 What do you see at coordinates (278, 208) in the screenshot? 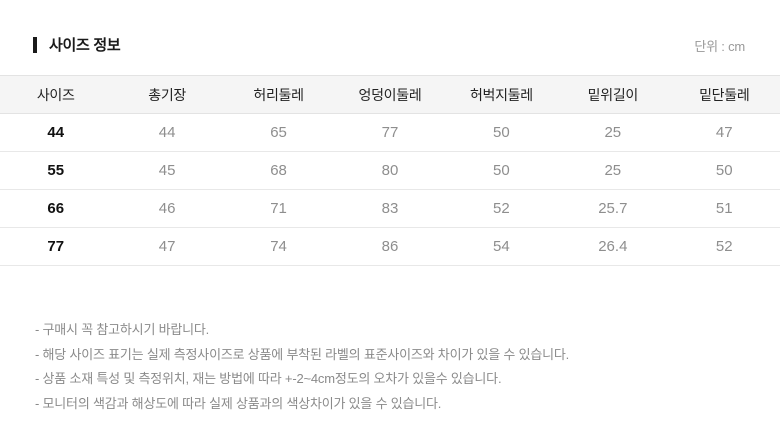
I see `value-cell: 71` at bounding box center [278, 208].